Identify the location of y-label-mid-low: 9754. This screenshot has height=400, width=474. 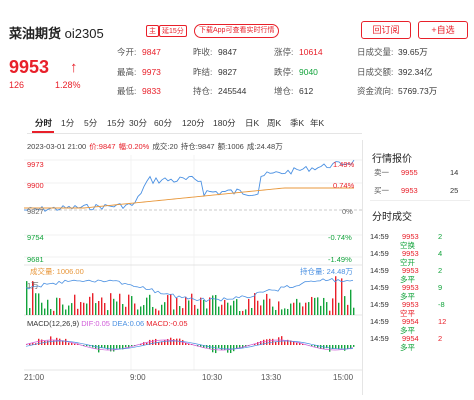
(35, 237).